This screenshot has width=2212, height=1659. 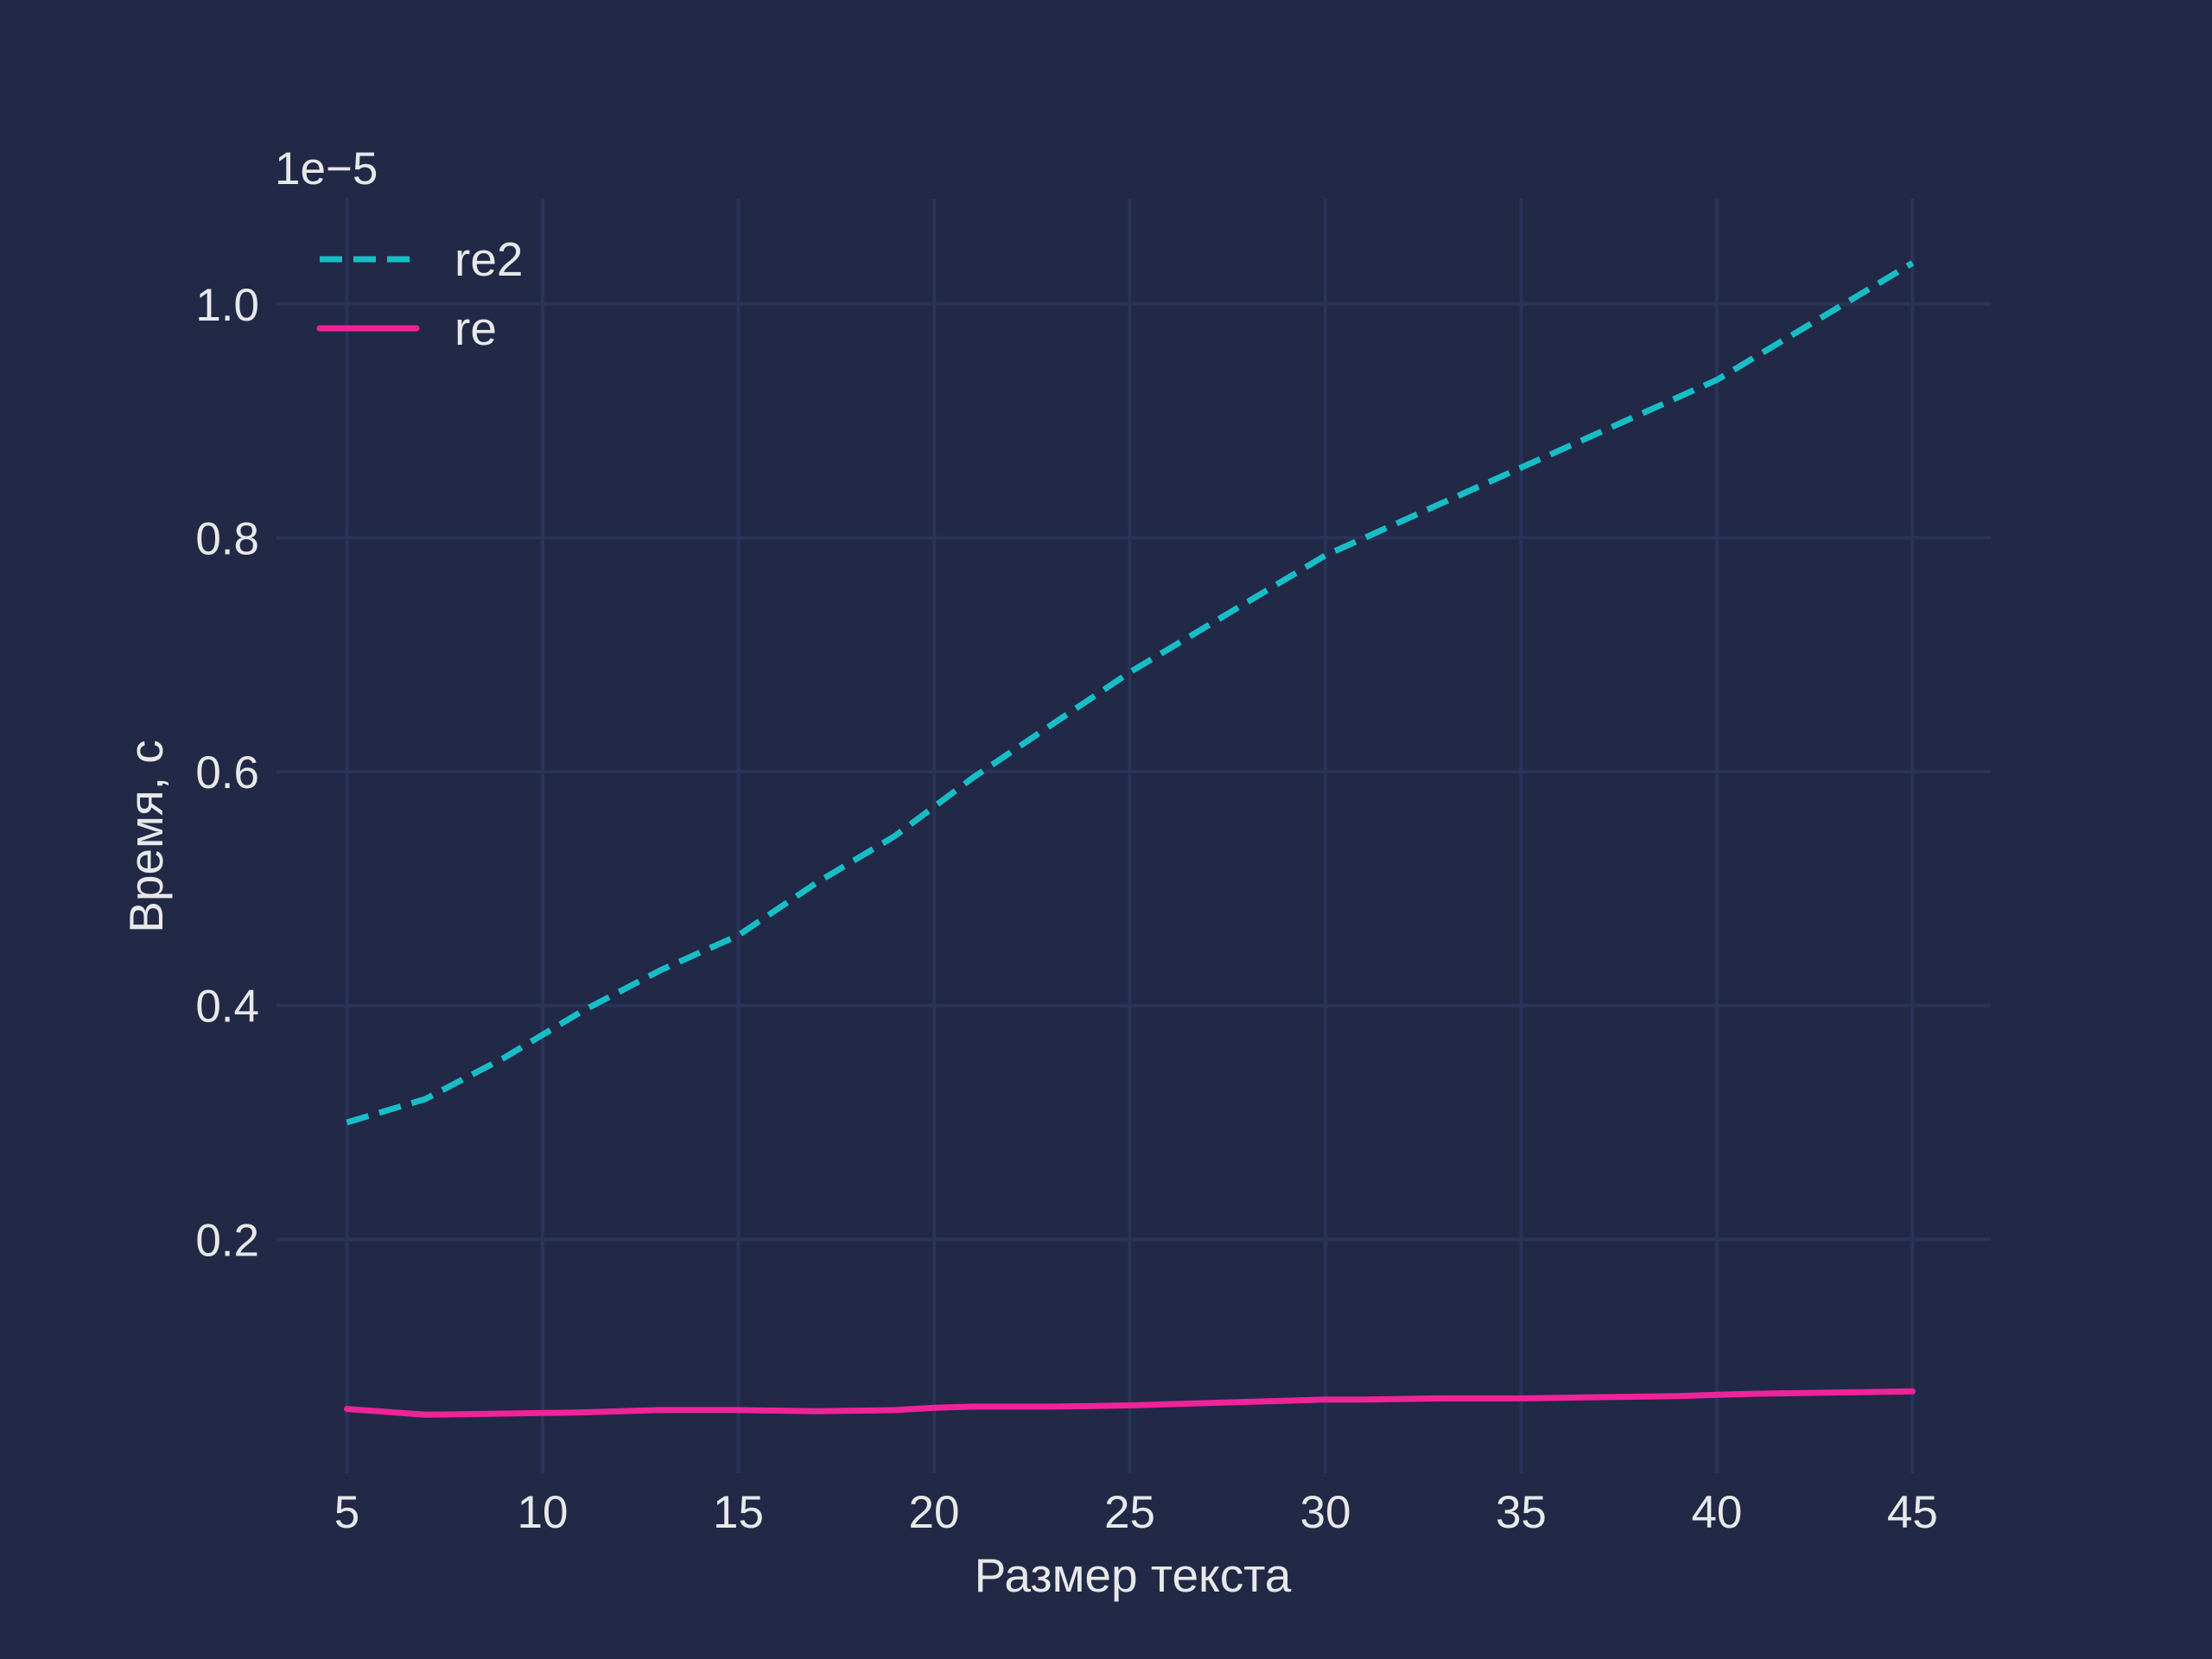 What do you see at coordinates (475, 328) in the screenshot?
I see `legend-label-re: re` at bounding box center [475, 328].